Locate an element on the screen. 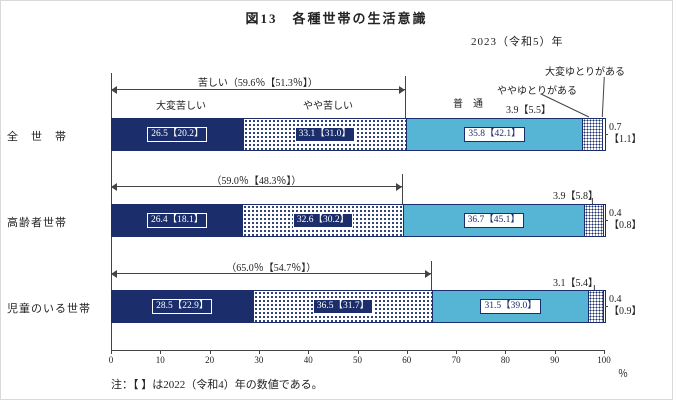 This screenshot has width=673, height=400. bar-segment-0: 26.4【18.1】 is located at coordinates (177, 220).